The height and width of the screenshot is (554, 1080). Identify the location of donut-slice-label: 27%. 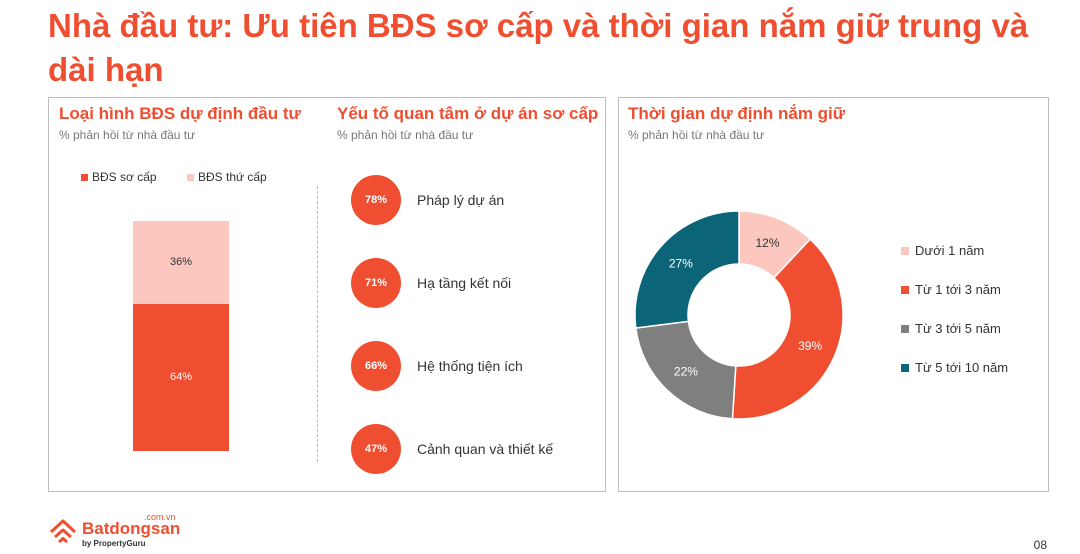
(681, 264).